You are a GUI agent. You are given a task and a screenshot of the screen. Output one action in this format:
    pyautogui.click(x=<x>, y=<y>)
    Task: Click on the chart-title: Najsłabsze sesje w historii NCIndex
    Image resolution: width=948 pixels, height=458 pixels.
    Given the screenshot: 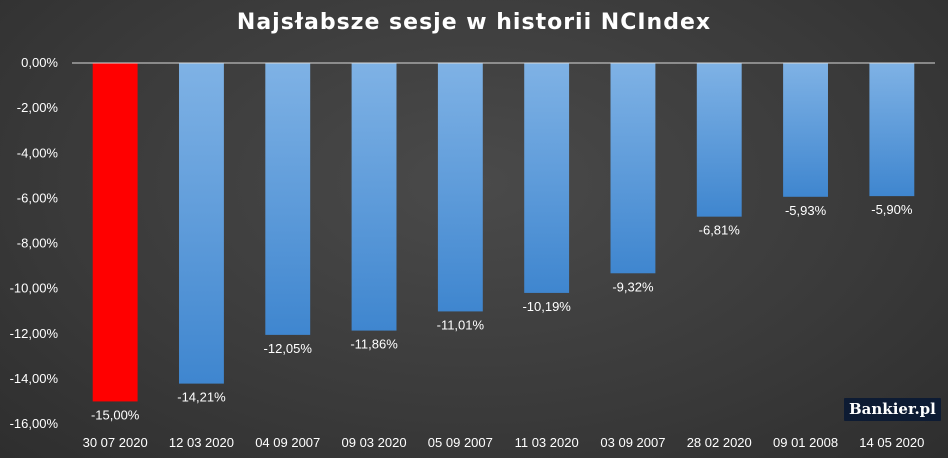 What is the action you would take?
    pyautogui.click(x=474, y=22)
    